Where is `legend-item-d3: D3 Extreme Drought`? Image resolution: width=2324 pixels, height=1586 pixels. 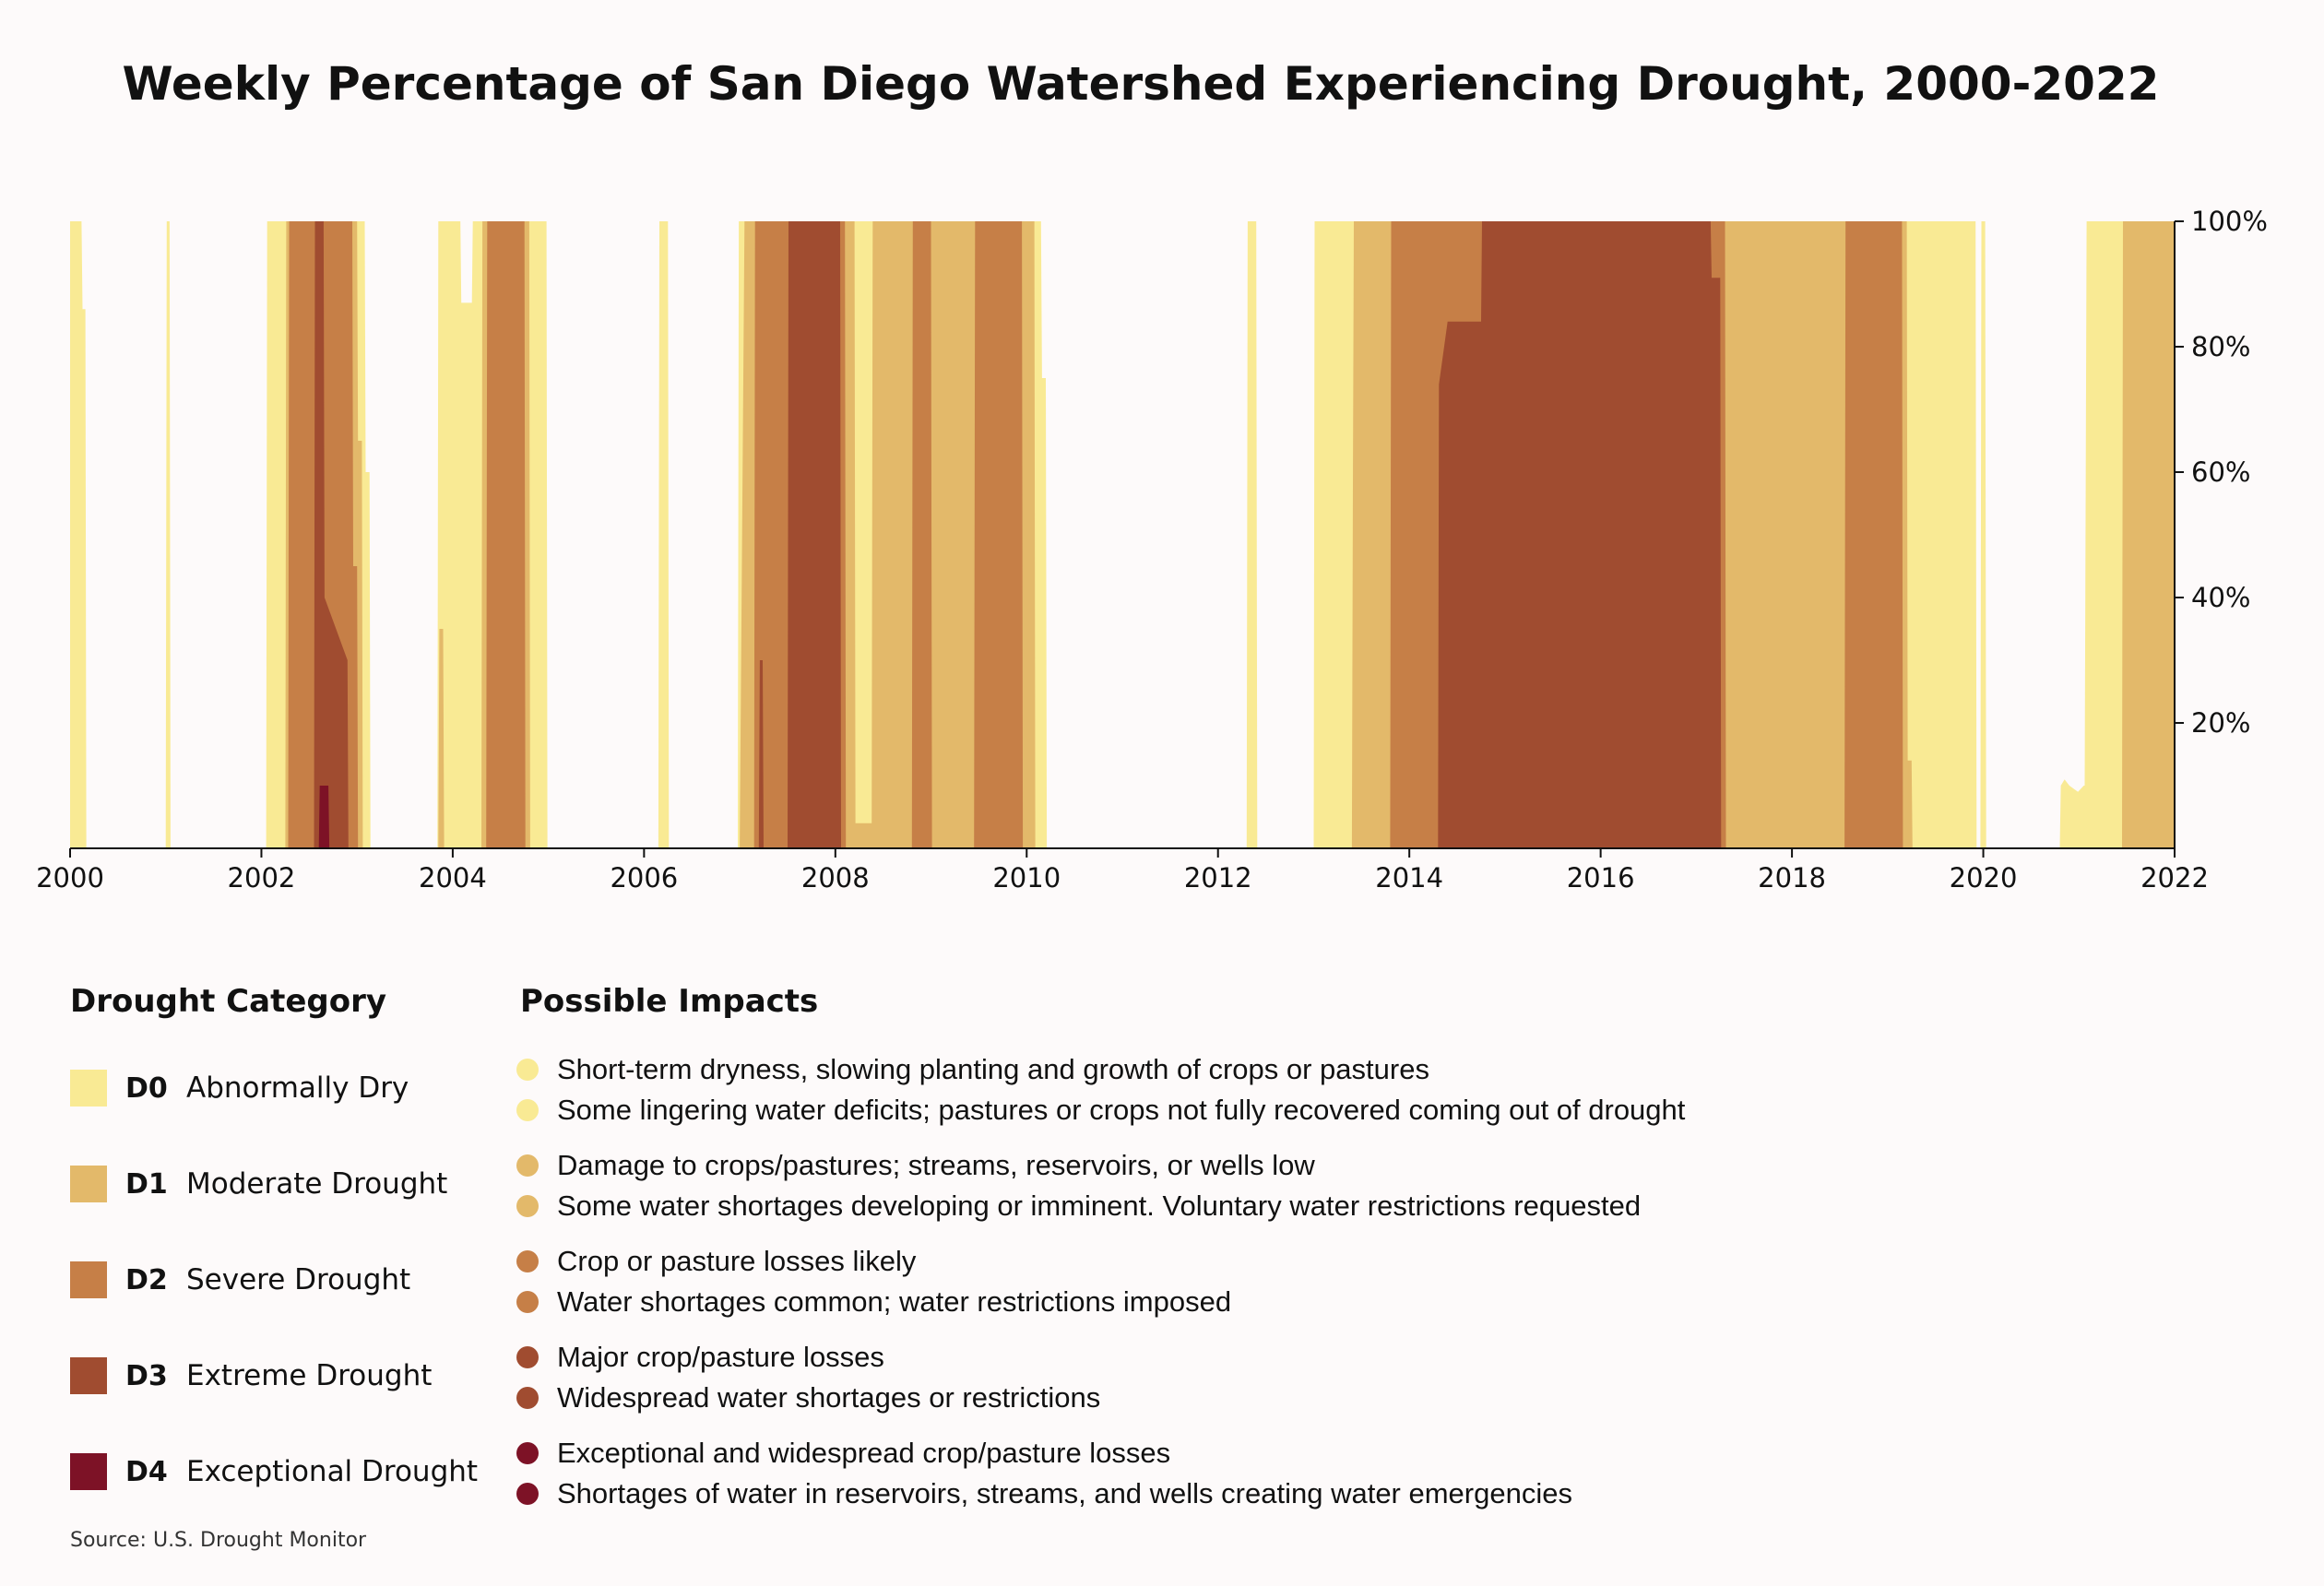
legend-item-d3: D3 Extreme Drought is located at coordinates (251, 1375).